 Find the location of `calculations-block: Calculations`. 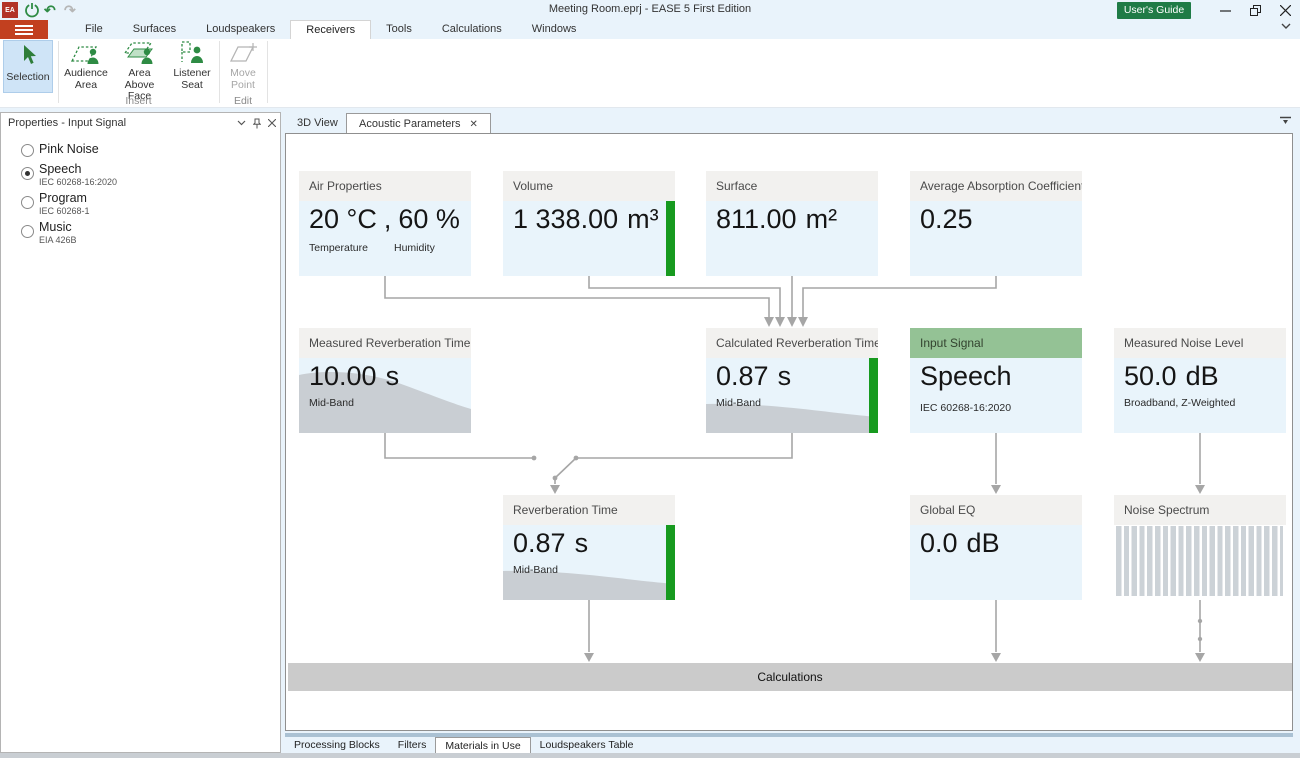

calculations-block: Calculations is located at coordinates (790, 677).